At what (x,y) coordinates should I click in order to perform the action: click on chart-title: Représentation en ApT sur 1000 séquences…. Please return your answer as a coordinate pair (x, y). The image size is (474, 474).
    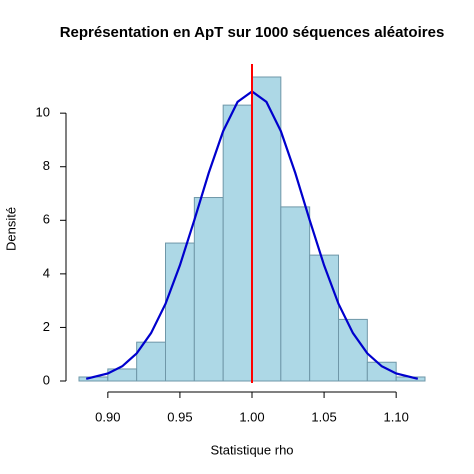
    Looking at the image, I should click on (252, 32).